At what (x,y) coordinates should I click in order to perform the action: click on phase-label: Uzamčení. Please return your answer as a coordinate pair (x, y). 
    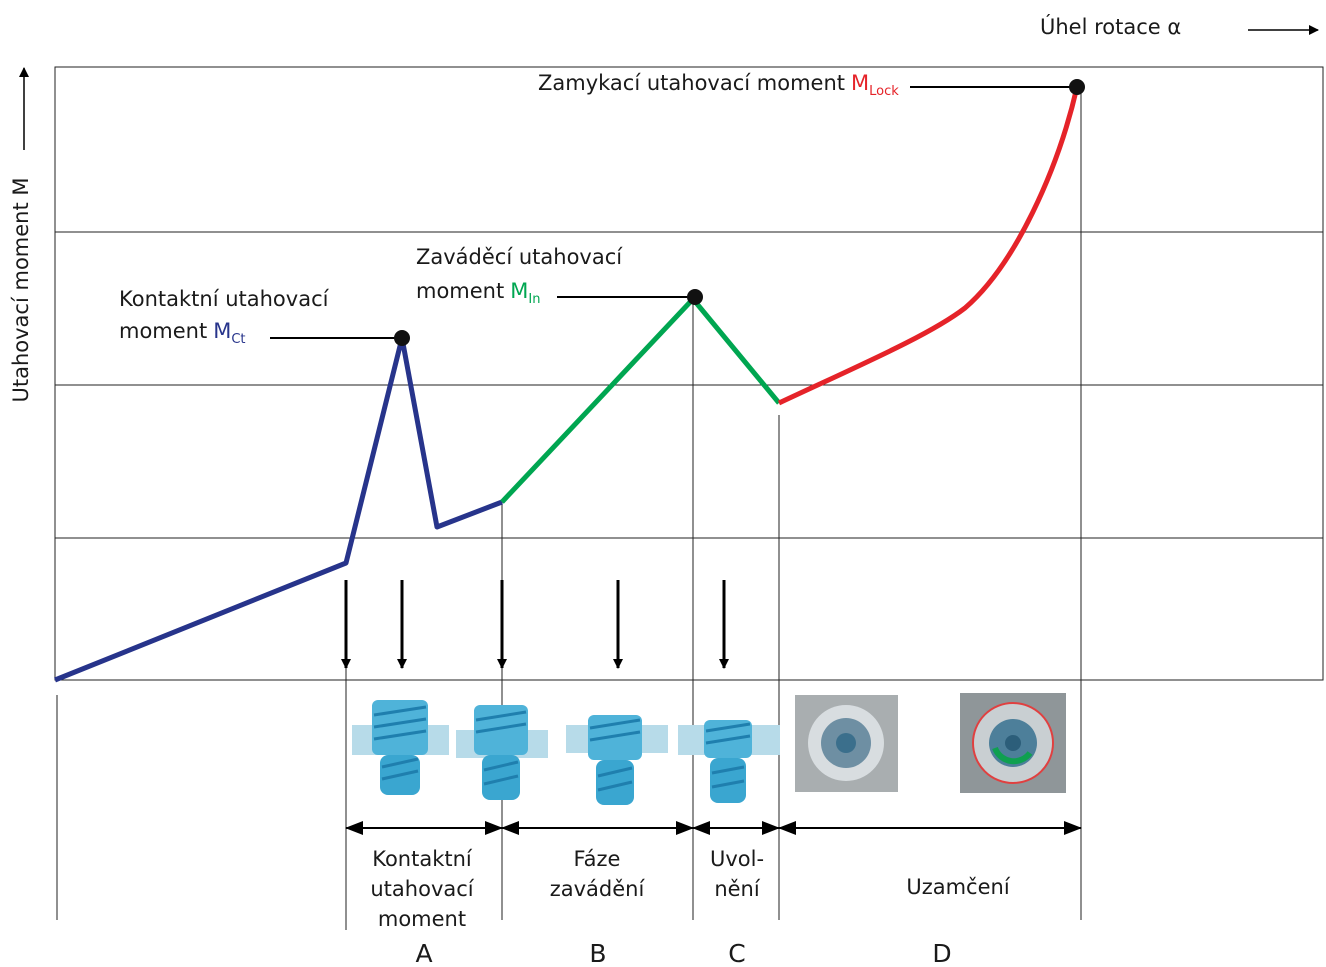
    Looking at the image, I should click on (958, 887).